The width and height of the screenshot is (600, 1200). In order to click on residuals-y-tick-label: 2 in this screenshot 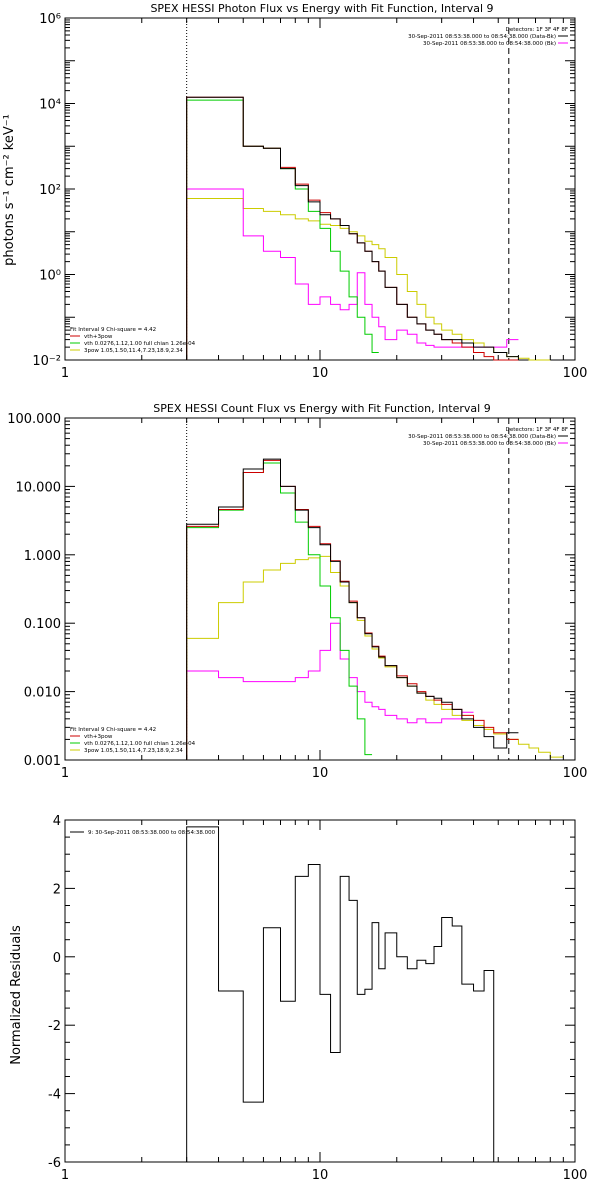, I will do `click(57, 889)`.